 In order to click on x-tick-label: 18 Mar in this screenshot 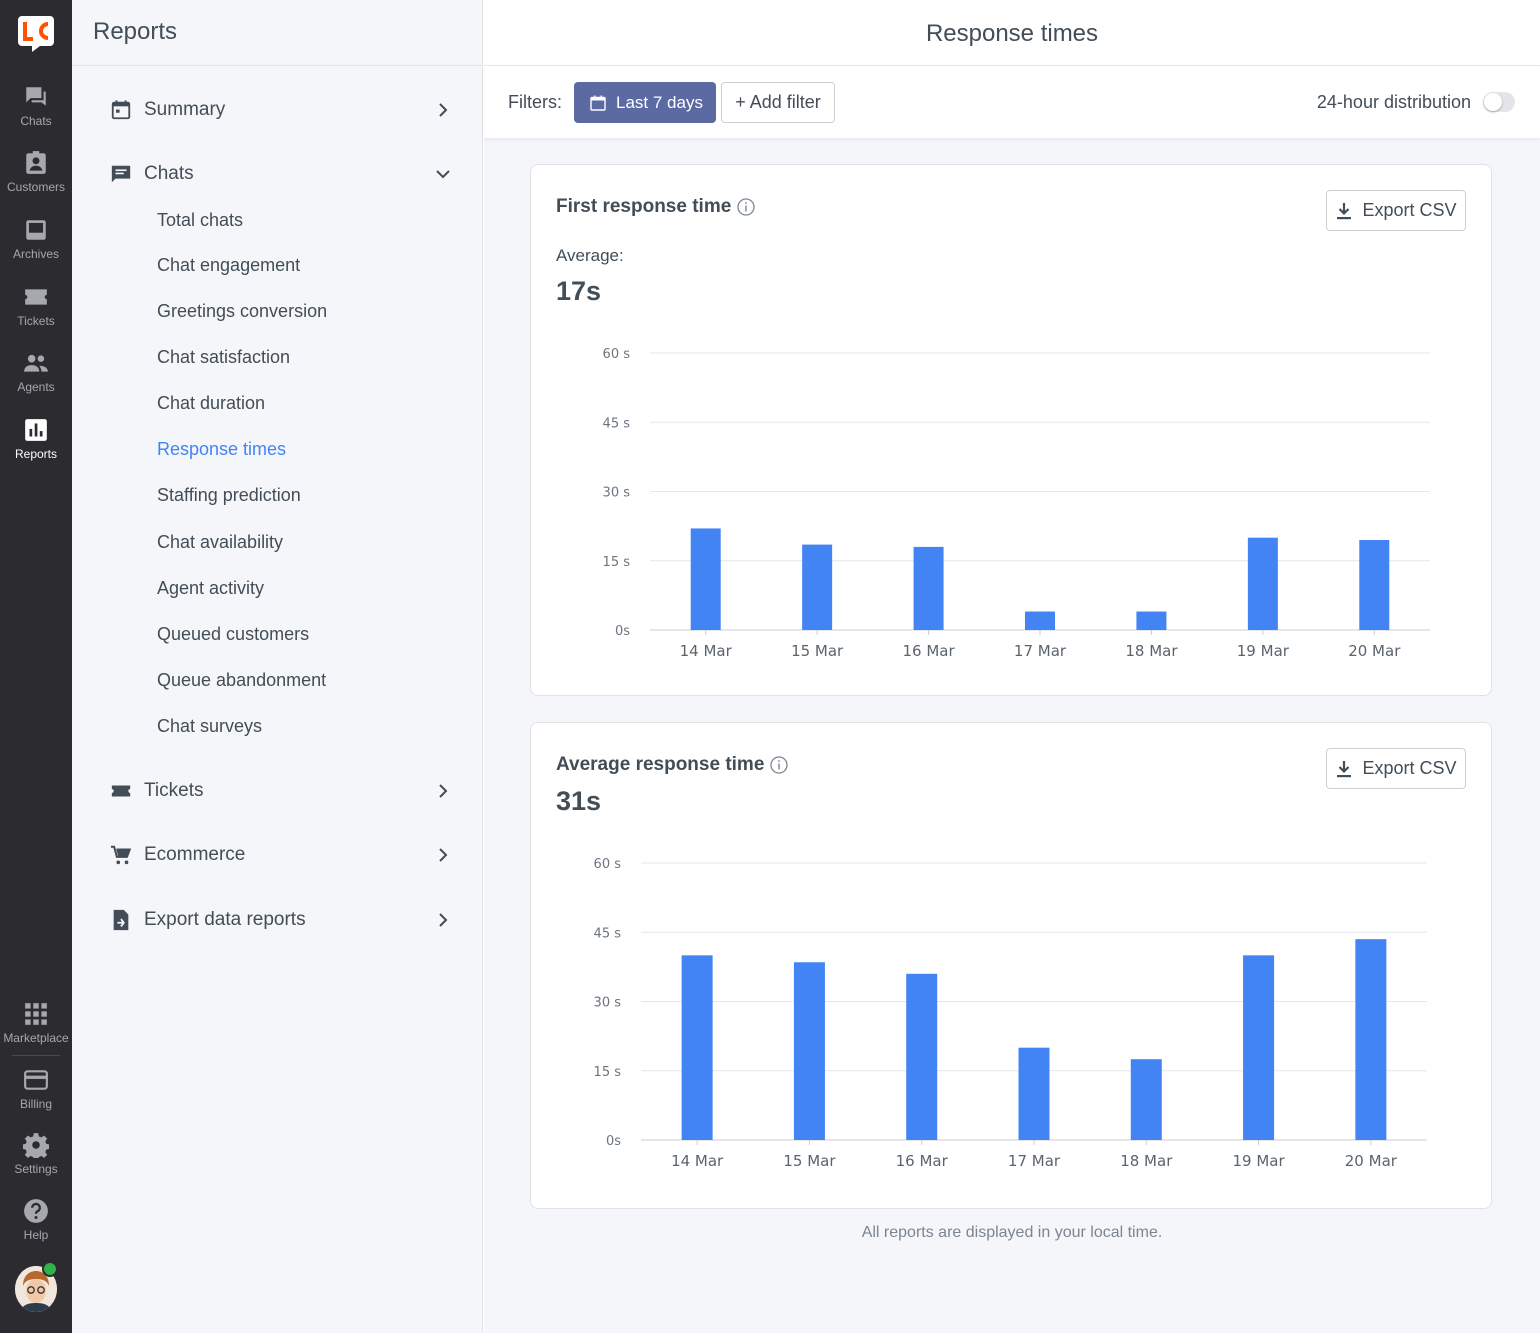, I will do `click(1151, 651)`.